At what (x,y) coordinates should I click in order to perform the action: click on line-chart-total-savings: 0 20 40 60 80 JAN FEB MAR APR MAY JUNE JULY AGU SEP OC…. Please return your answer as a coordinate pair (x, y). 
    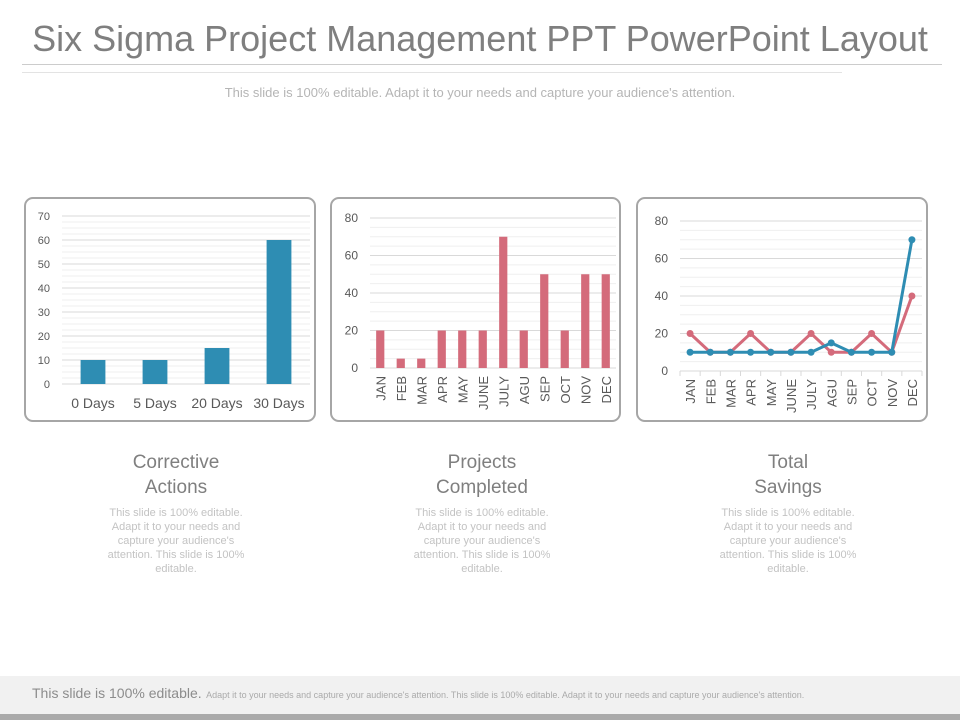
    Looking at the image, I should click on (789, 313).